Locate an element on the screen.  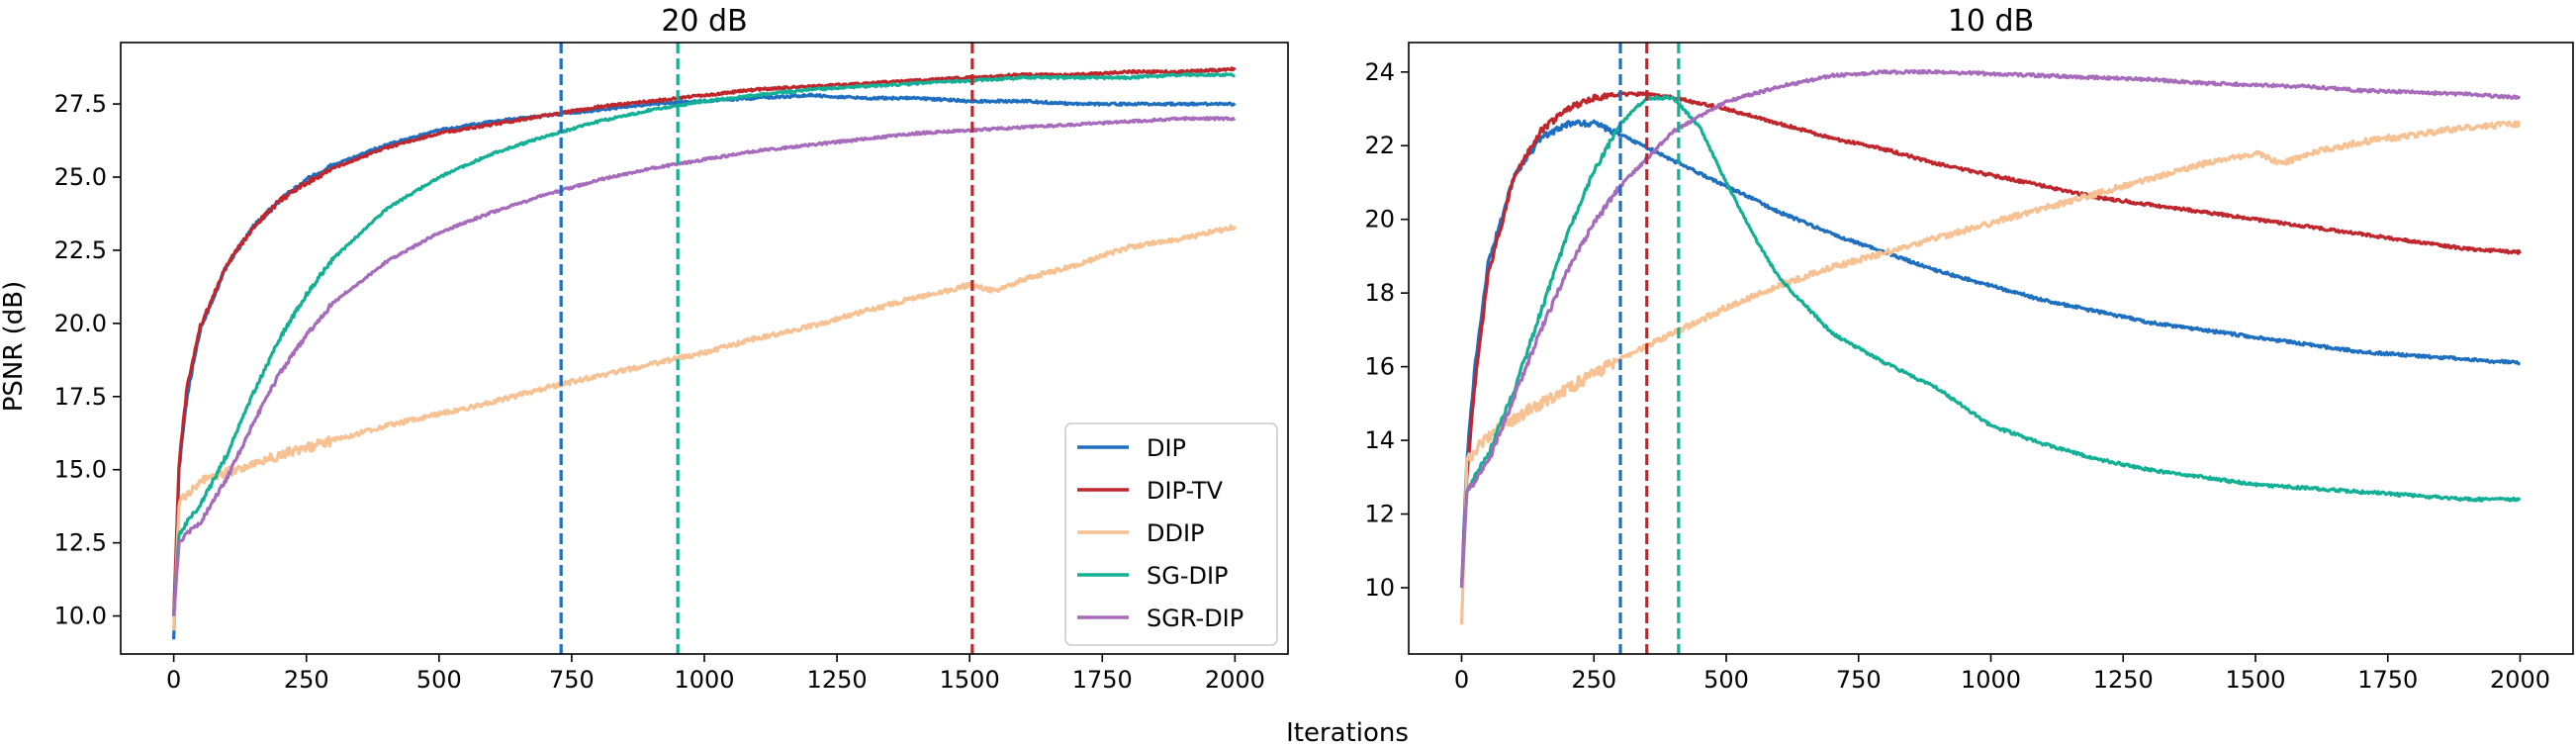
y-tick-label: 16 is located at coordinates (1380, 367).